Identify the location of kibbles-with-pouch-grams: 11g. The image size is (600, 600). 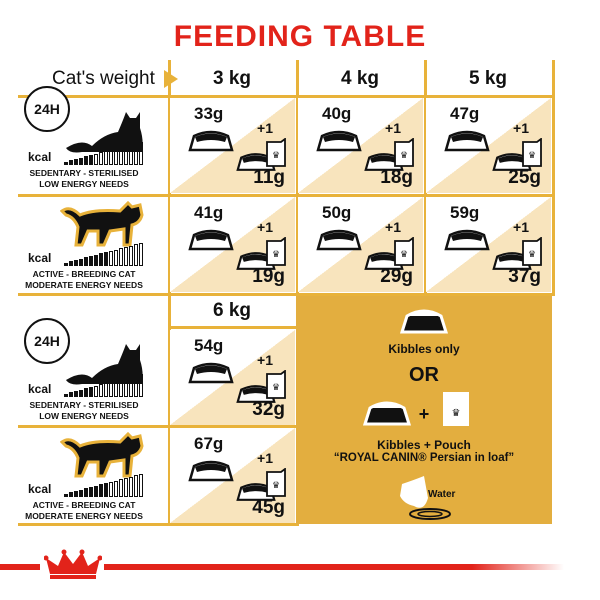
(269, 177).